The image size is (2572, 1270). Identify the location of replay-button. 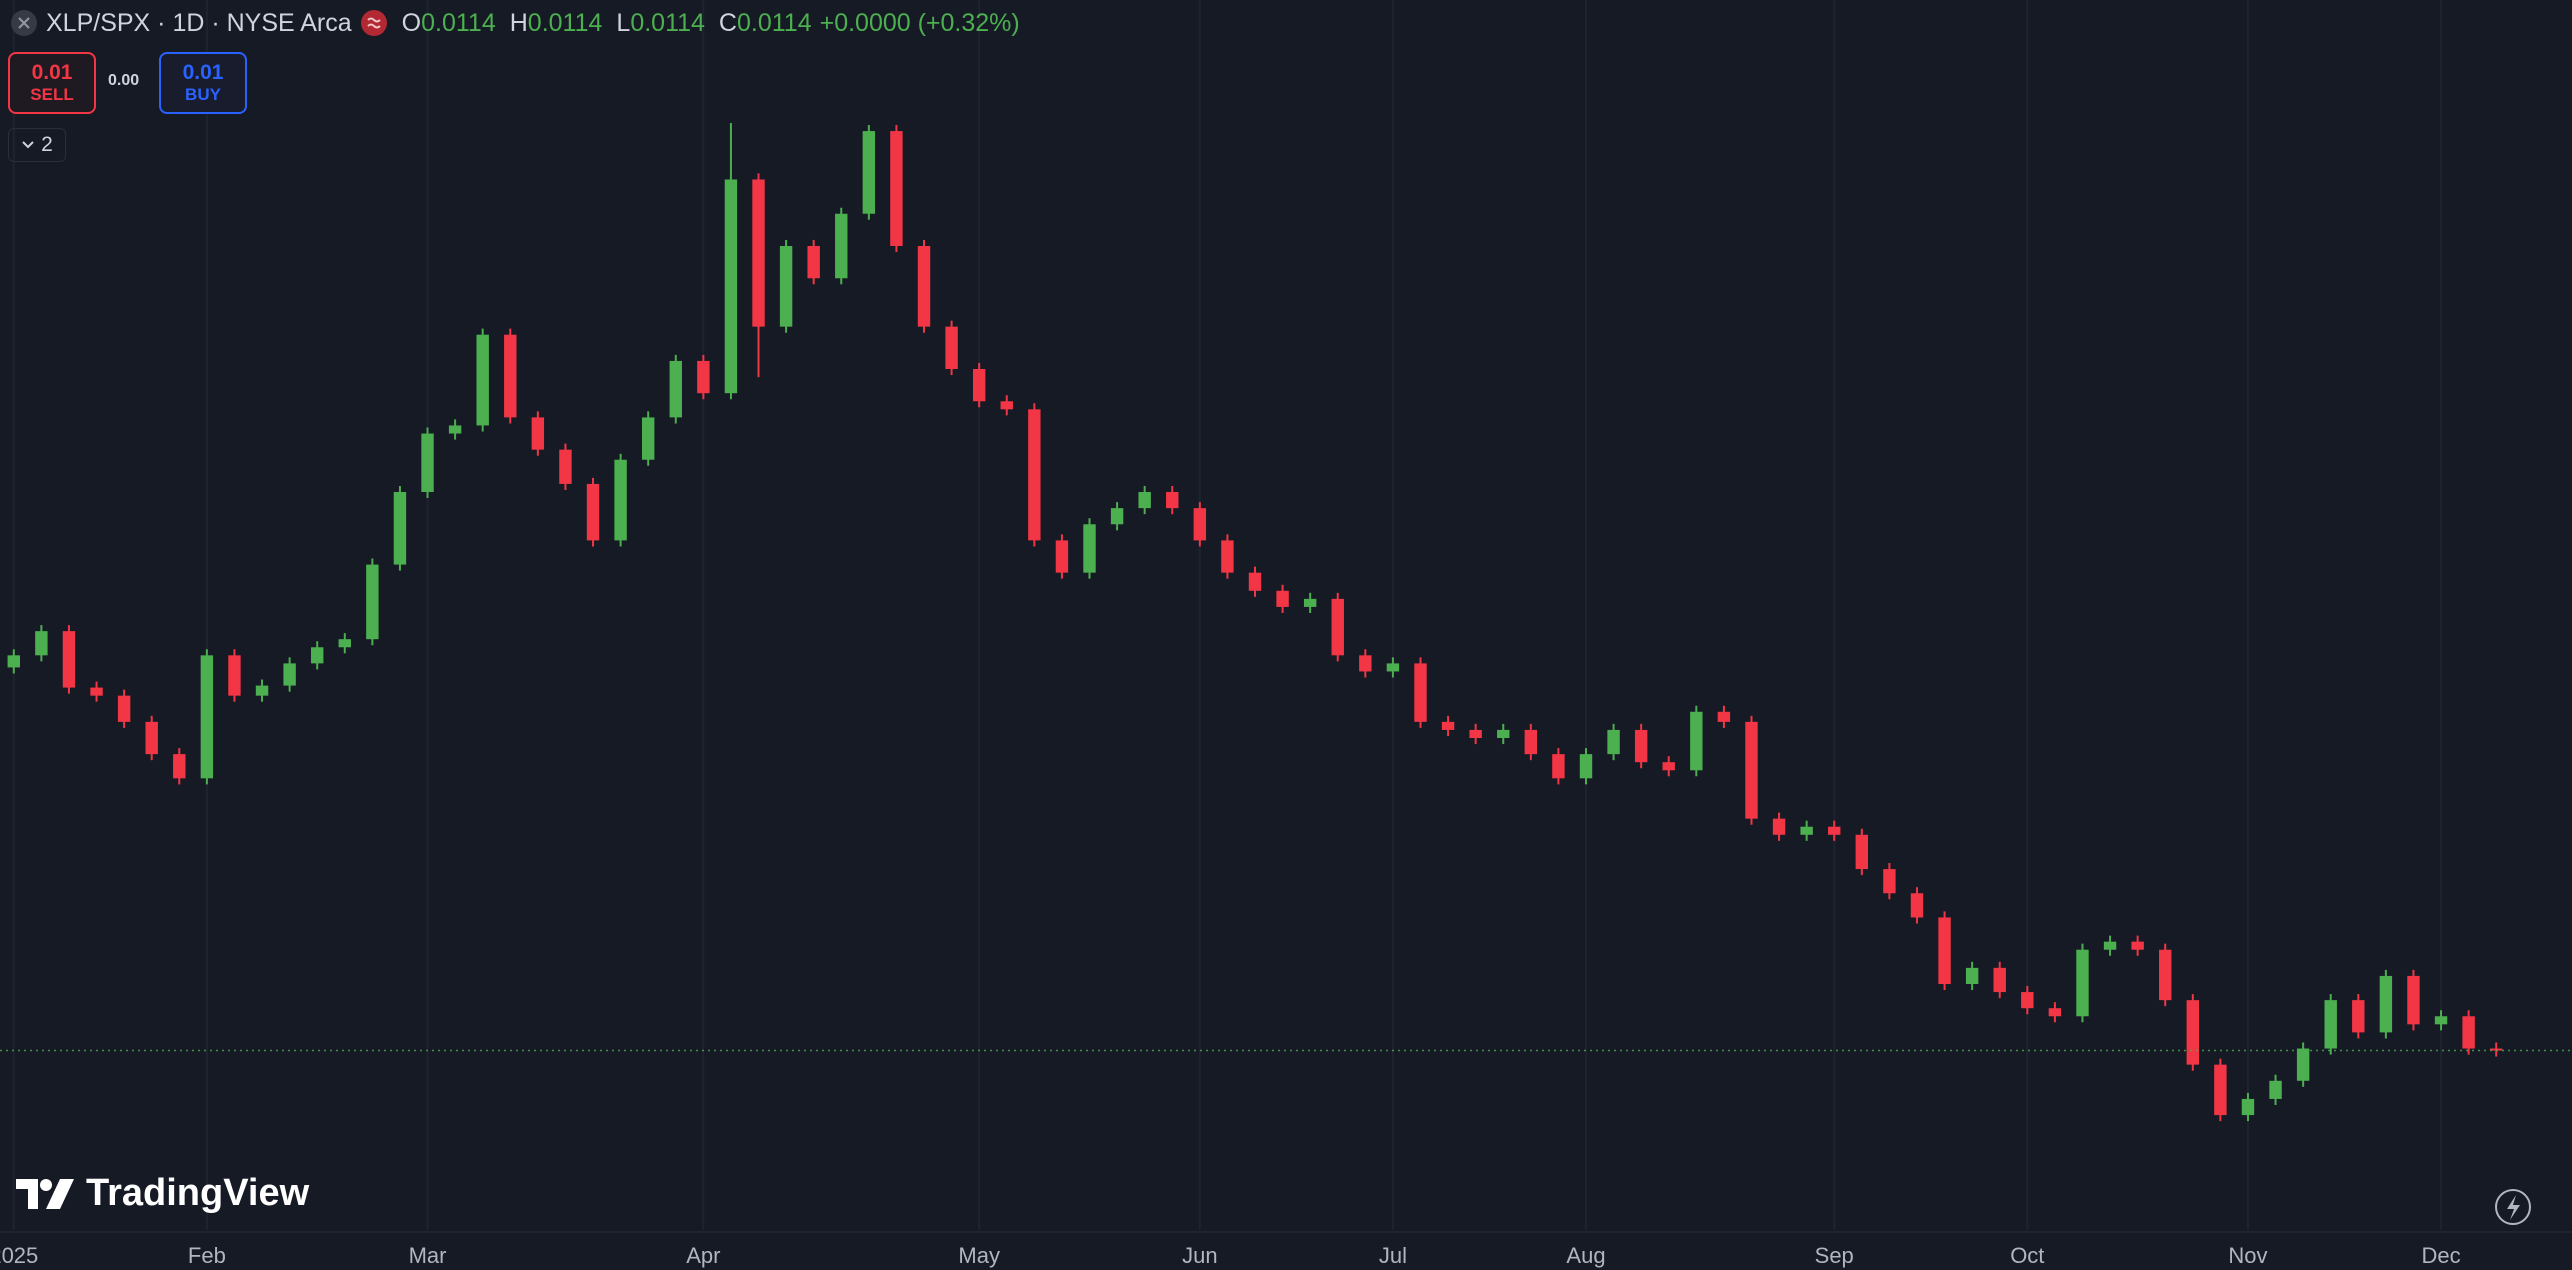
(2513, 1207).